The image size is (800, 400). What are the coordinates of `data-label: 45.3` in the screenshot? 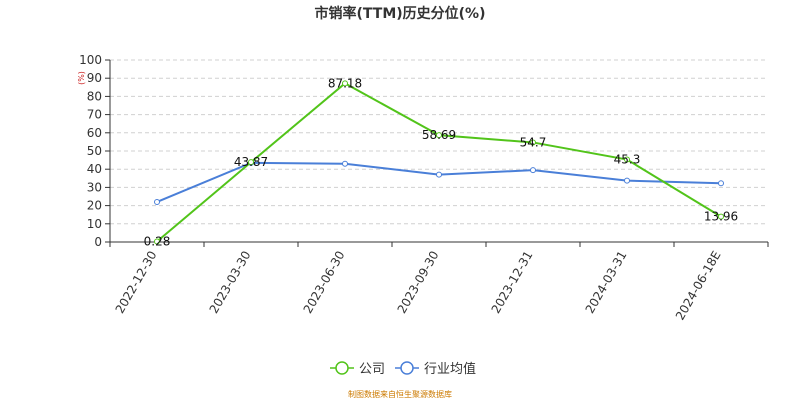 It's located at (627, 160).